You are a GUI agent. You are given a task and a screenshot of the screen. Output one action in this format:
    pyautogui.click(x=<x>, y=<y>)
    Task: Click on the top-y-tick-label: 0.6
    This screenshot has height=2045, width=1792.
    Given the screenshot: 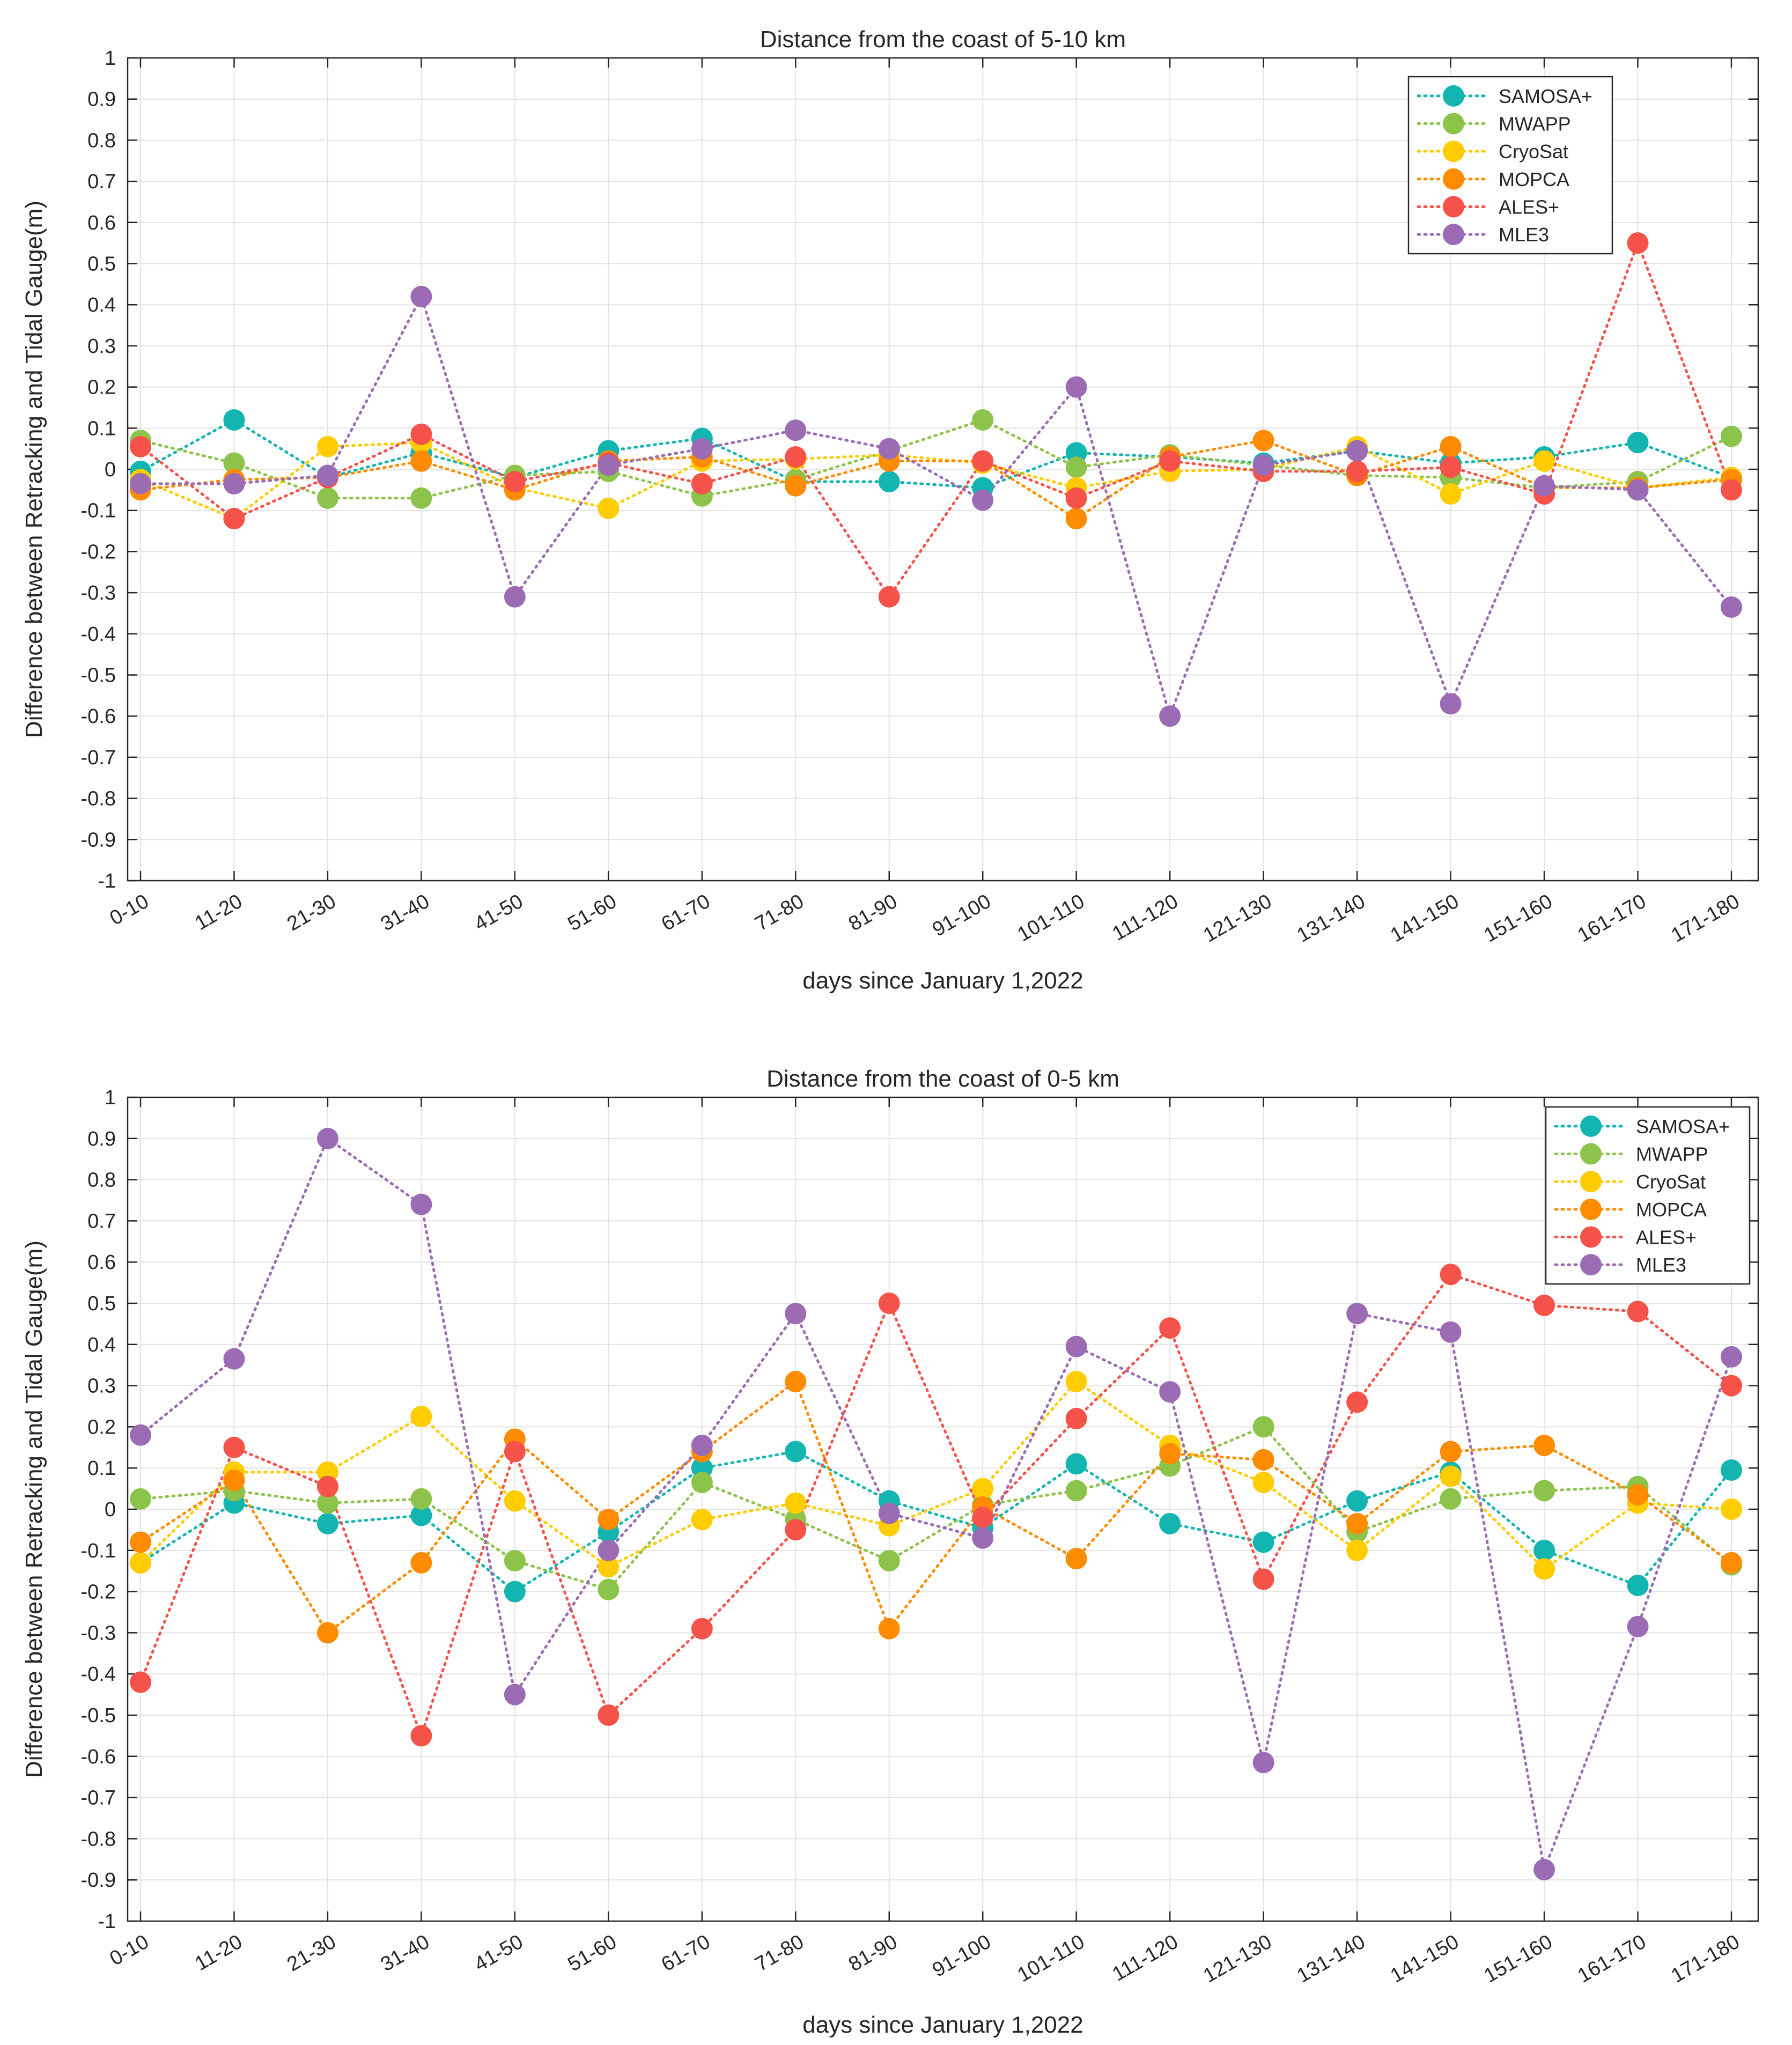 What is the action you would take?
    pyautogui.click(x=101, y=223)
    